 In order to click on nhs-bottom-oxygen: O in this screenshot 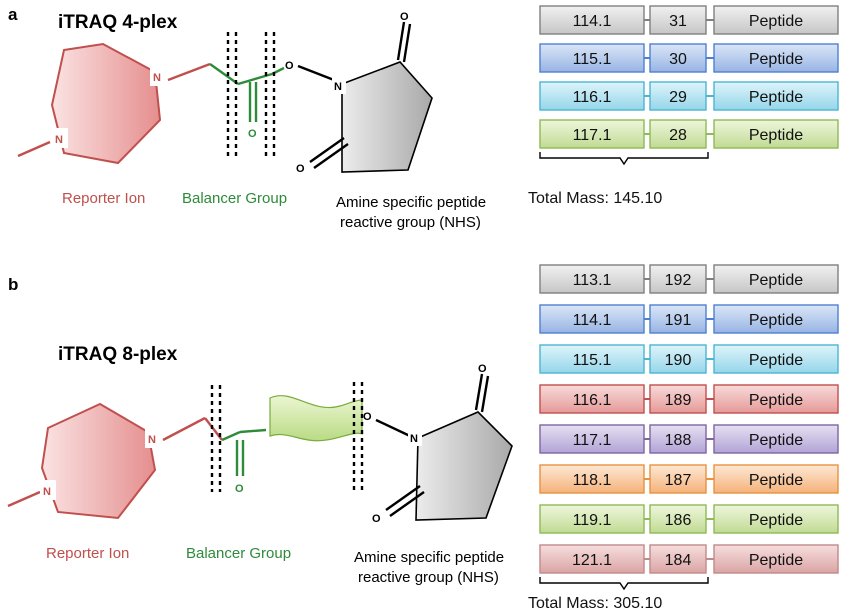, I will do `click(300, 169)`.